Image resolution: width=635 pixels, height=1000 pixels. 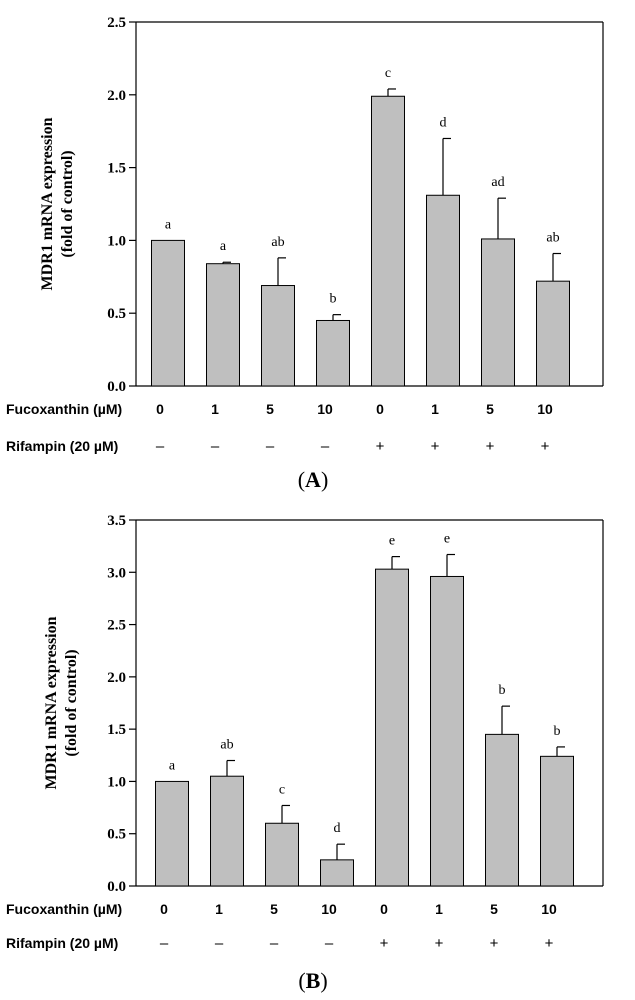 I want to click on significance-letter: ad, so click(x=497, y=182).